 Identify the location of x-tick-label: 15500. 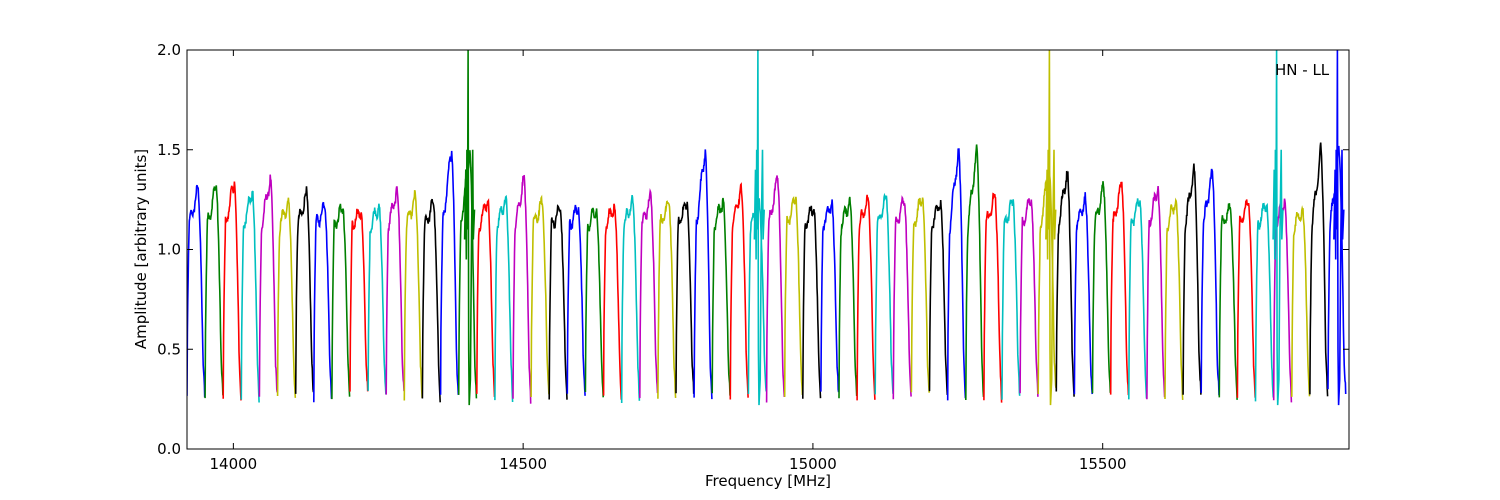
(1103, 464).